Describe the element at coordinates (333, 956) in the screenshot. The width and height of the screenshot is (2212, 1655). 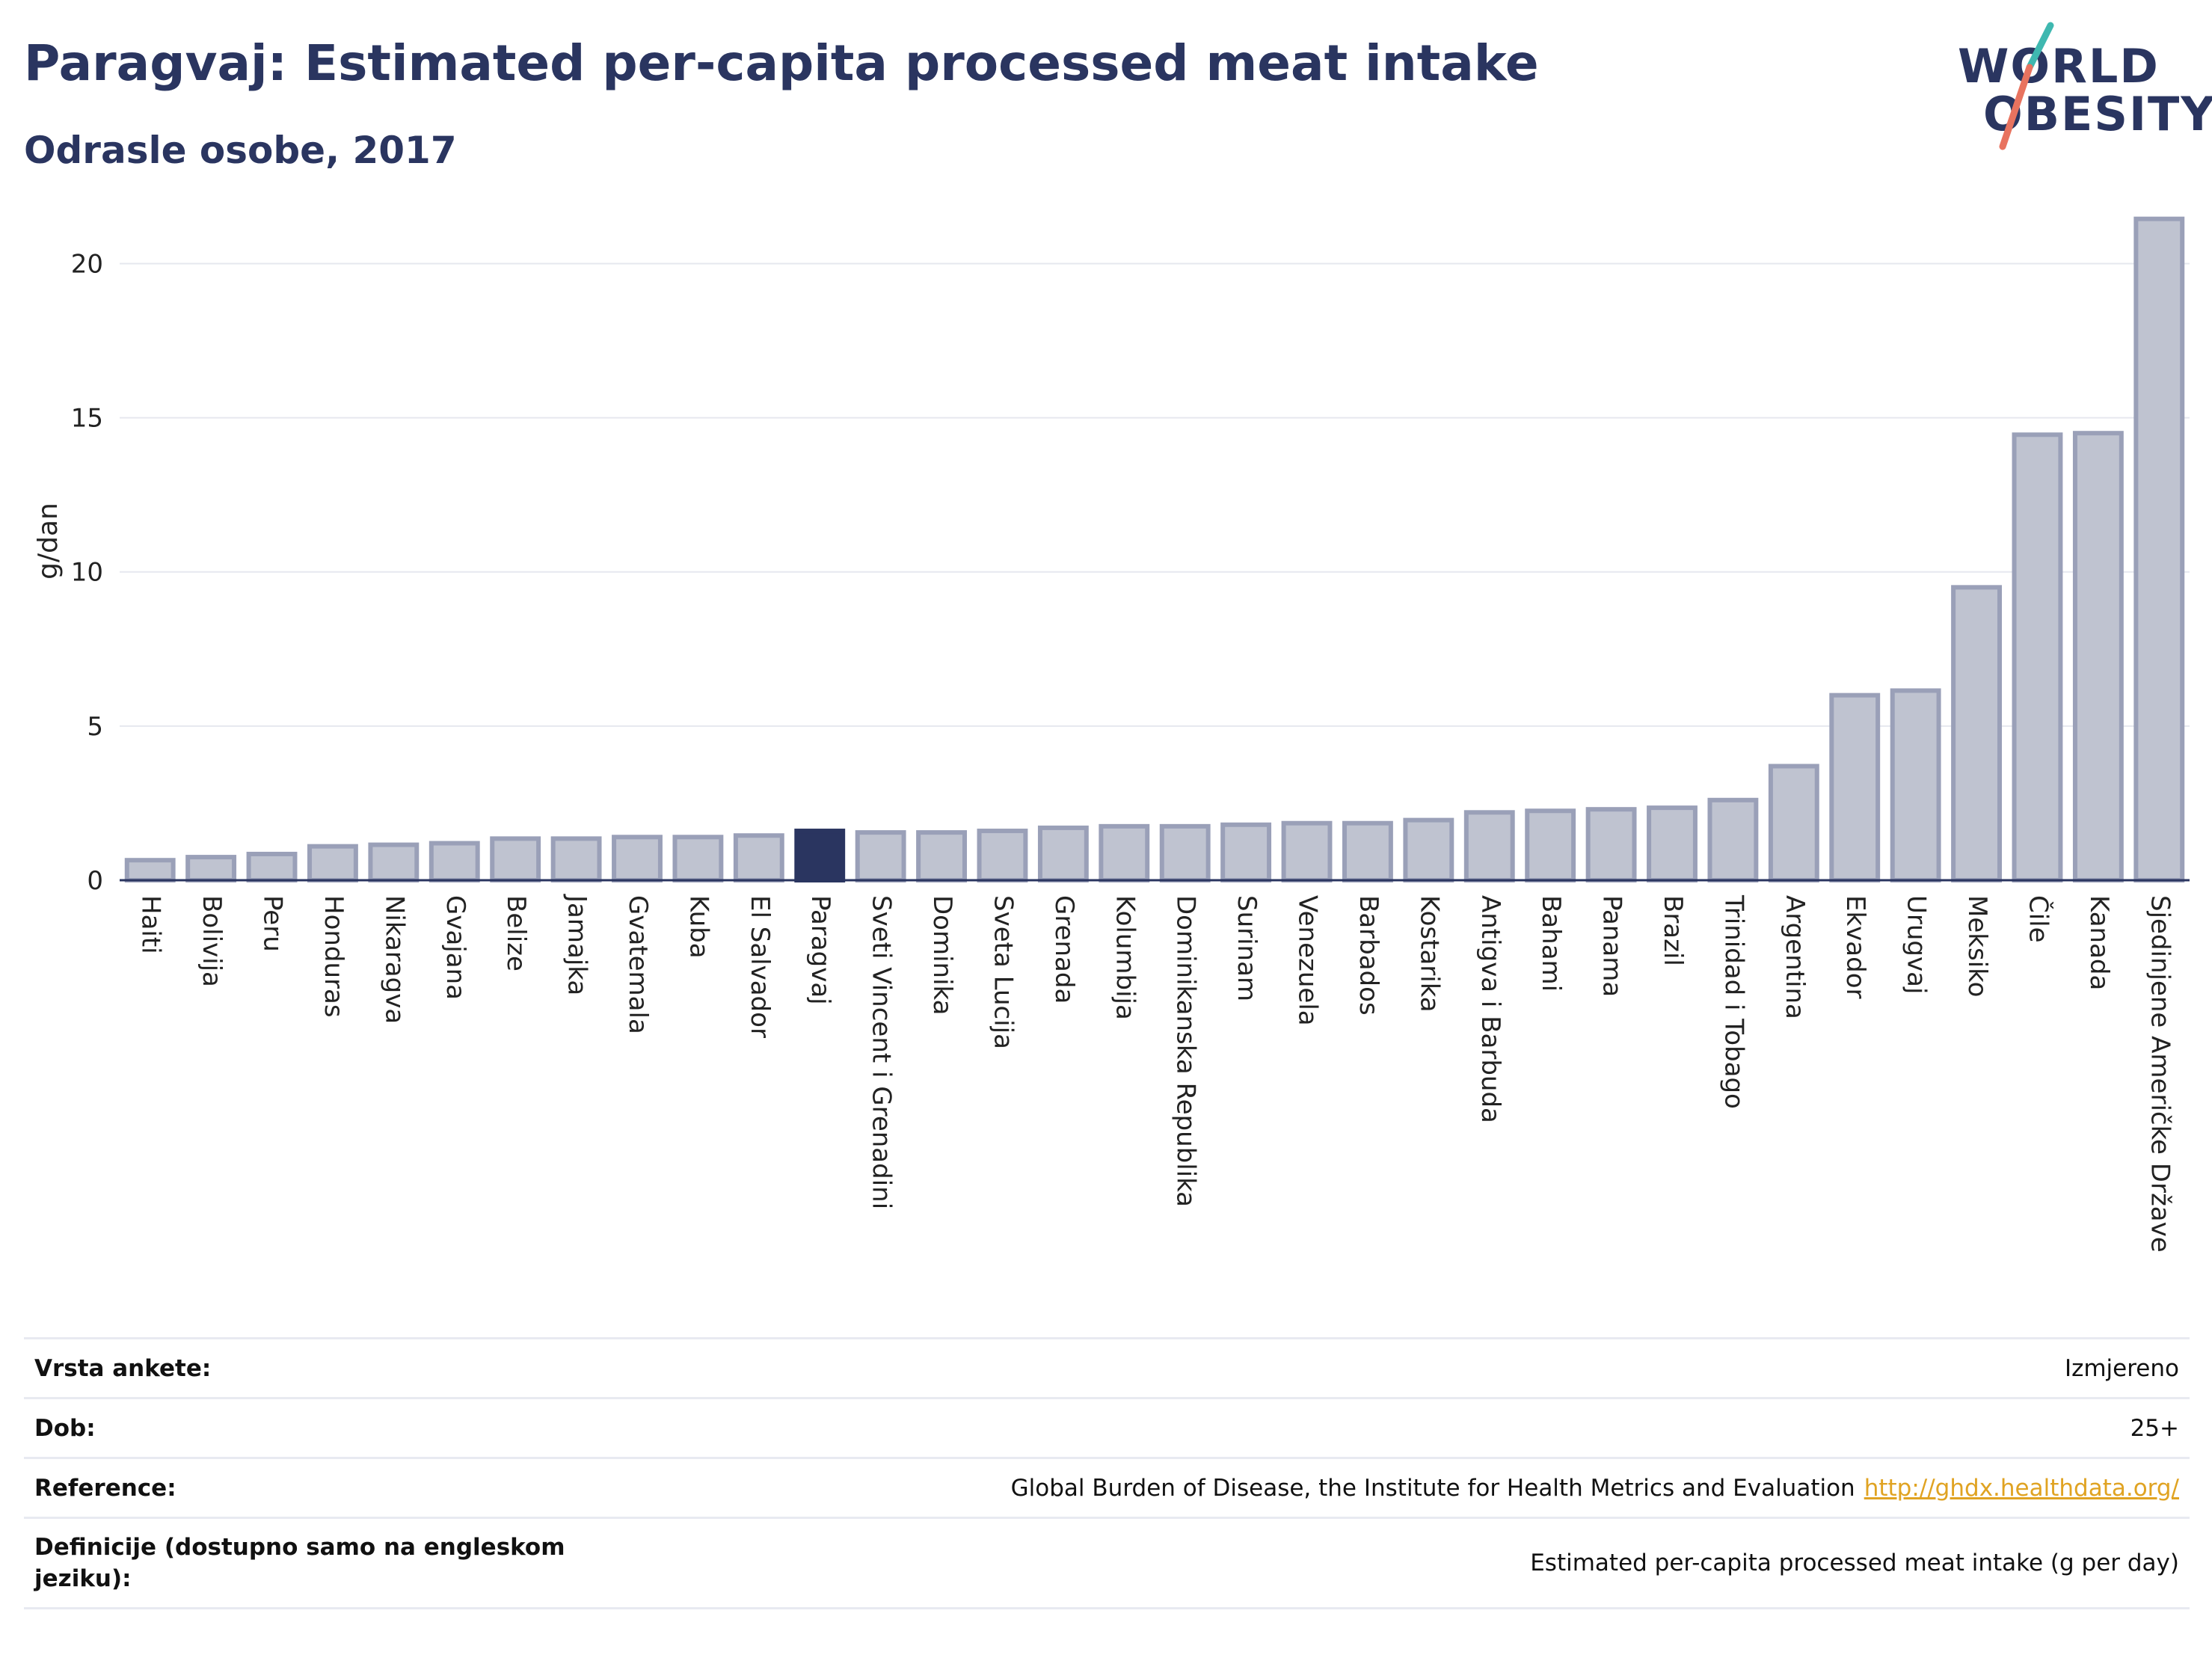
I see `x-tick-label: Honduras` at that location.